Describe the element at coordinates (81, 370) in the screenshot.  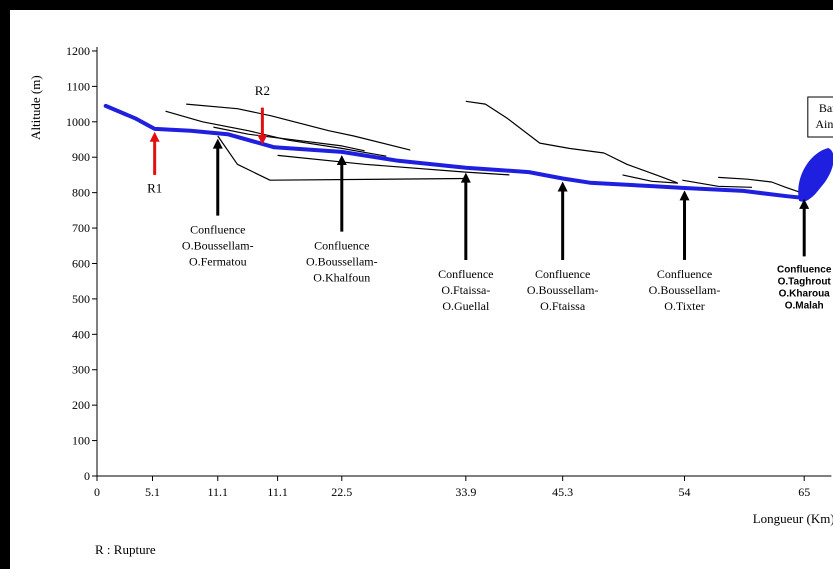
I see `y-tick-label: 300` at that location.